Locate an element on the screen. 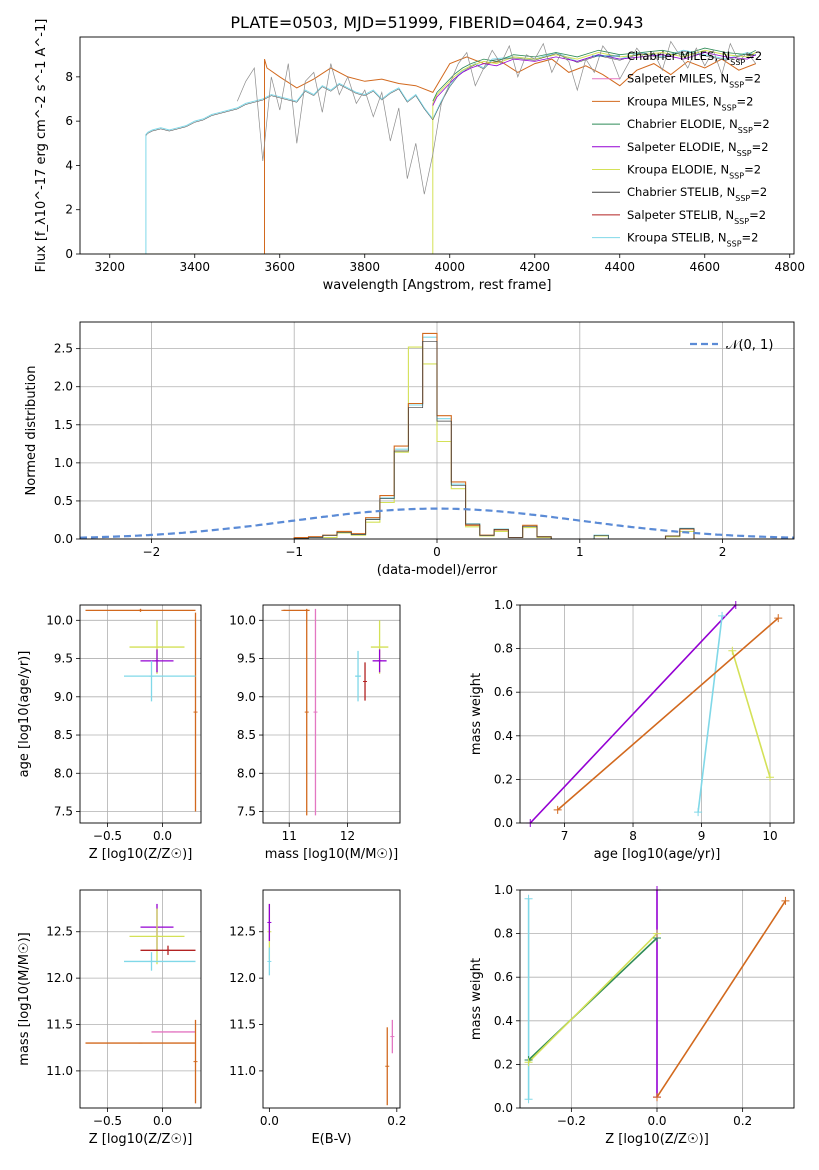 This screenshot has width=819, height=1170. y-tick-label: 11.0 is located at coordinates (59, 1071).